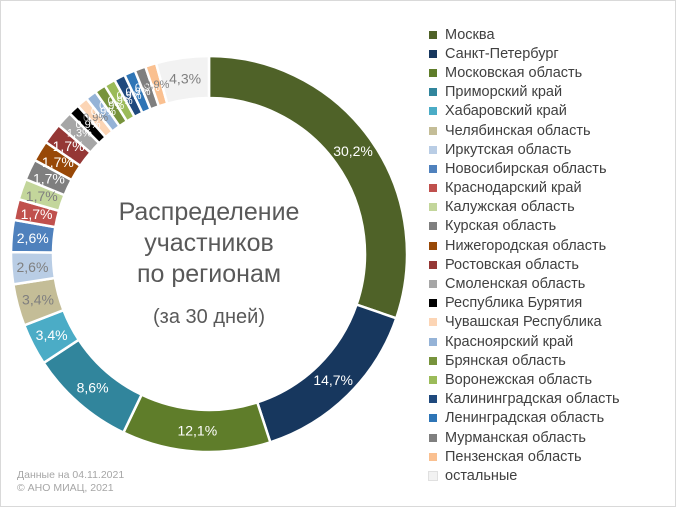 The height and width of the screenshot is (508, 676). I want to click on legend-label: Воронежская область, so click(519, 379).